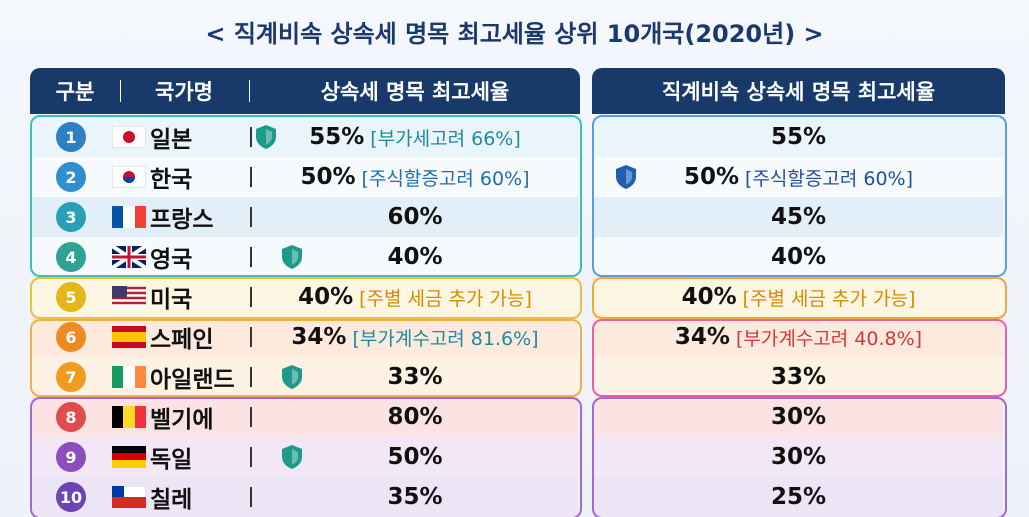 This screenshot has width=1029, height=517. I want to click on rate-cell: 55% [부가세고려 66%], so click(415, 137).